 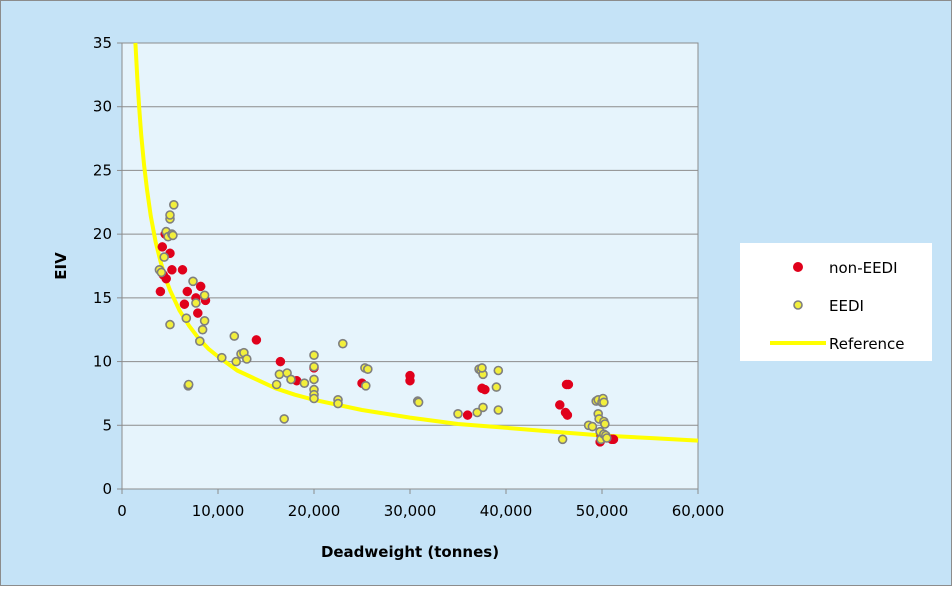 What do you see at coordinates (798, 267) in the screenshot?
I see `legend-marker-non-eedi` at bounding box center [798, 267].